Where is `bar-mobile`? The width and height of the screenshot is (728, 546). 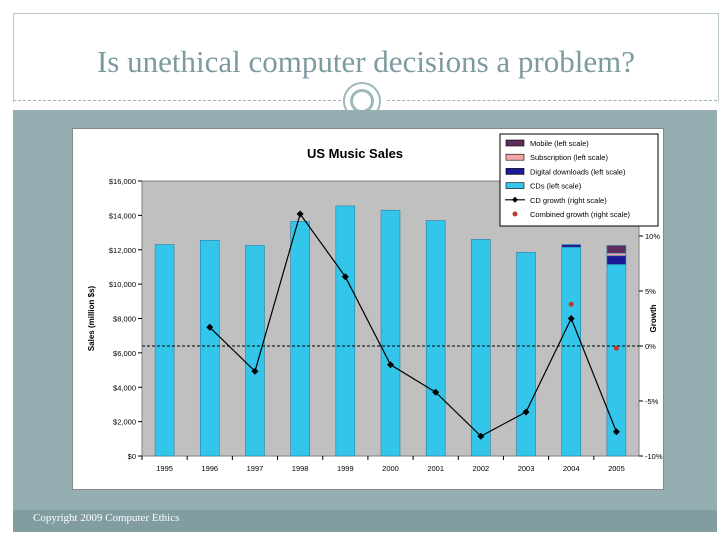 bar-mobile is located at coordinates (616, 249).